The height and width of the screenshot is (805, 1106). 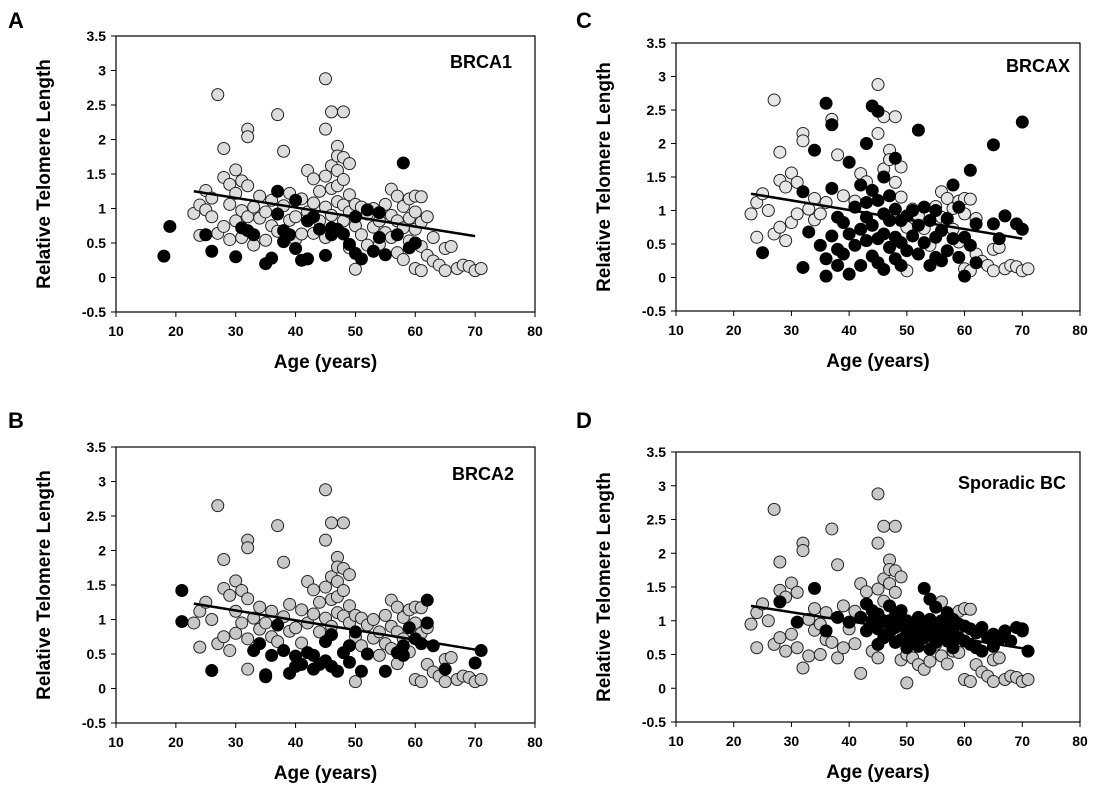 What do you see at coordinates (236, 742) in the screenshot?
I see `panel-b-x-tick-label: 30` at bounding box center [236, 742].